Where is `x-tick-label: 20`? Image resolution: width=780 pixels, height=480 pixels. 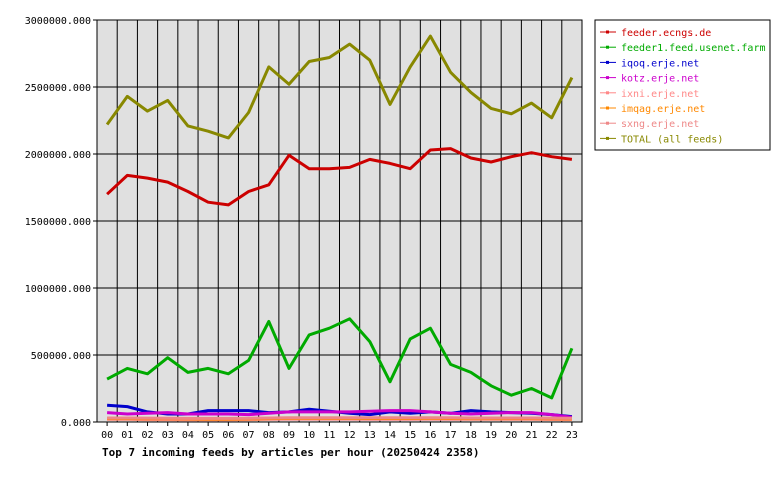 x-tick-label: 20 is located at coordinates (511, 435).